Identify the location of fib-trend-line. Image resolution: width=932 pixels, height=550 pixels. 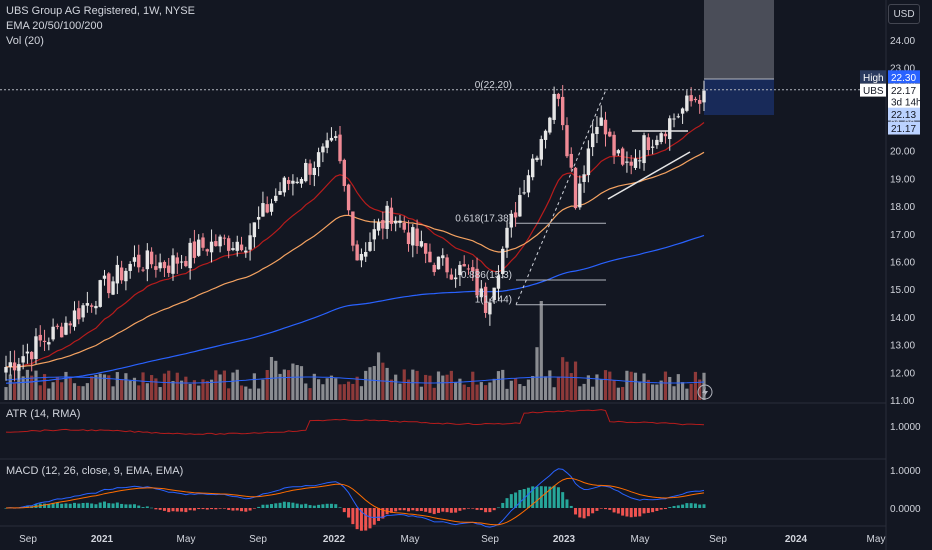
(561, 197).